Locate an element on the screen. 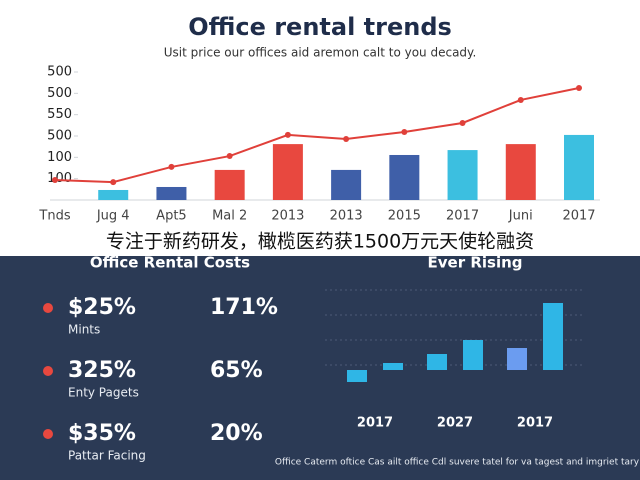 Image resolution: width=640 pixels, height=480 pixels. x-tick-label: Juni is located at coordinates (520, 216).